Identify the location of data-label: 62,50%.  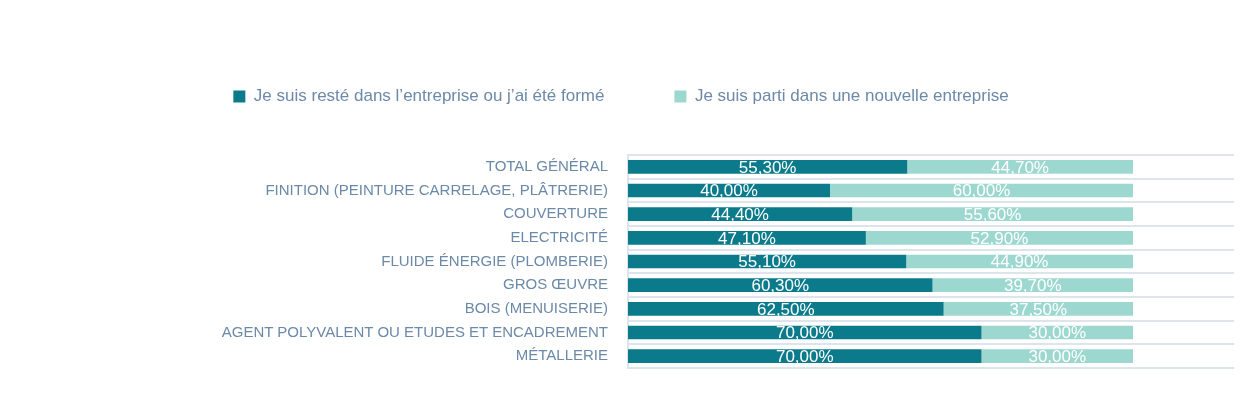
(785, 309).